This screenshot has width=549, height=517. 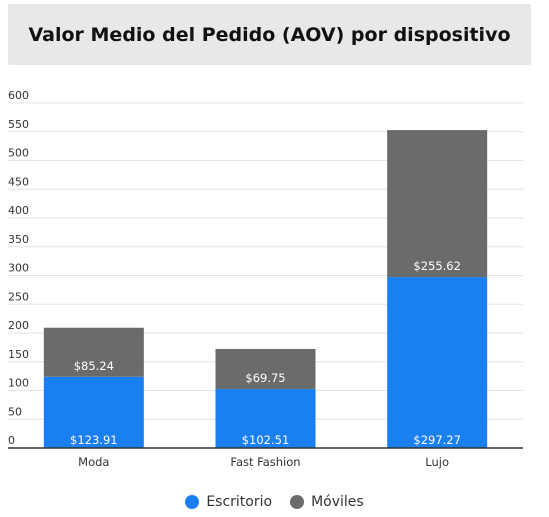 I want to click on bar-escritorio-lujo, so click(x=437, y=362).